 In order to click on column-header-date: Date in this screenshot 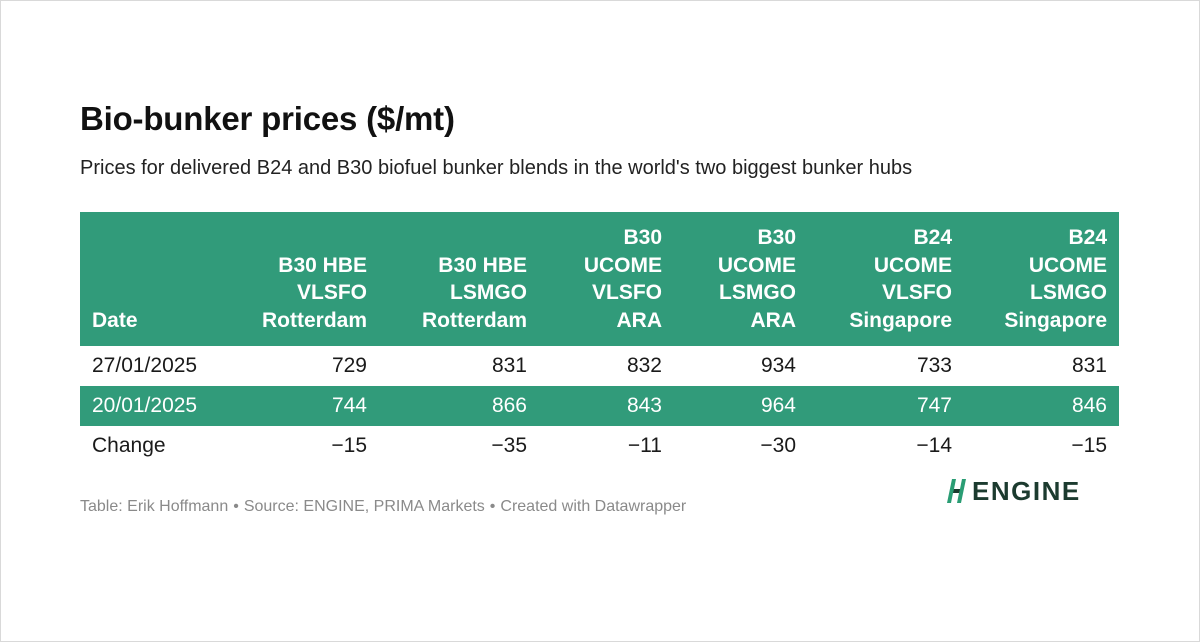, I will do `click(156, 279)`.